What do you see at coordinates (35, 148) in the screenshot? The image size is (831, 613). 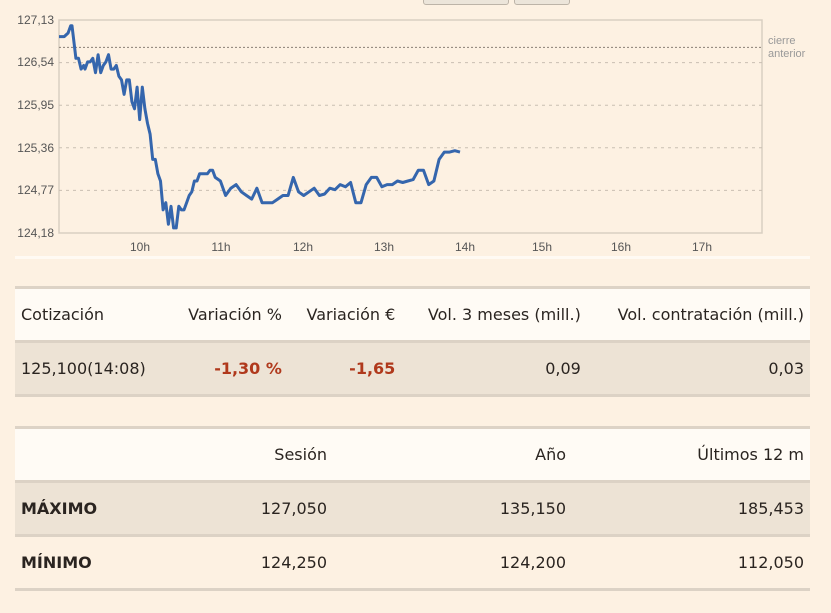 I see `y-tick-label: 125,36` at bounding box center [35, 148].